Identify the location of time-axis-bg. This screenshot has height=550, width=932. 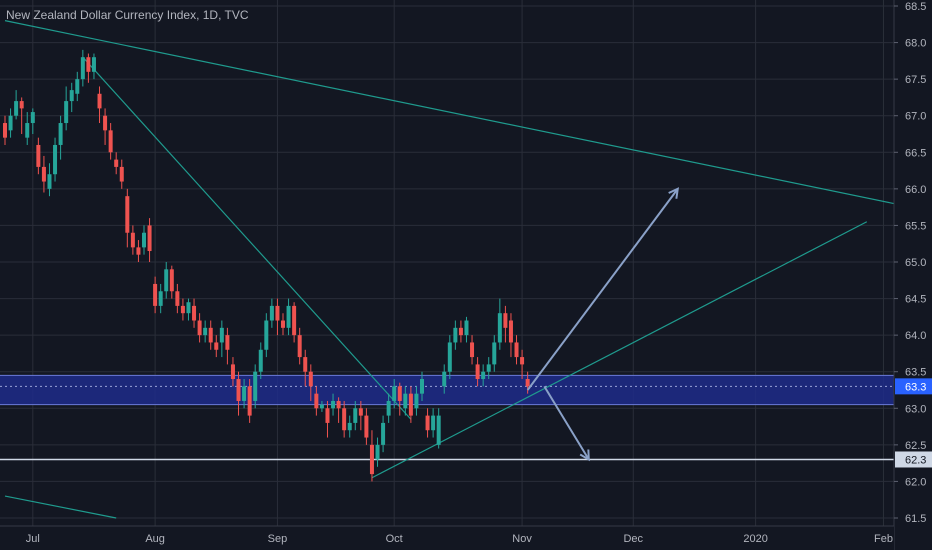
(447, 538).